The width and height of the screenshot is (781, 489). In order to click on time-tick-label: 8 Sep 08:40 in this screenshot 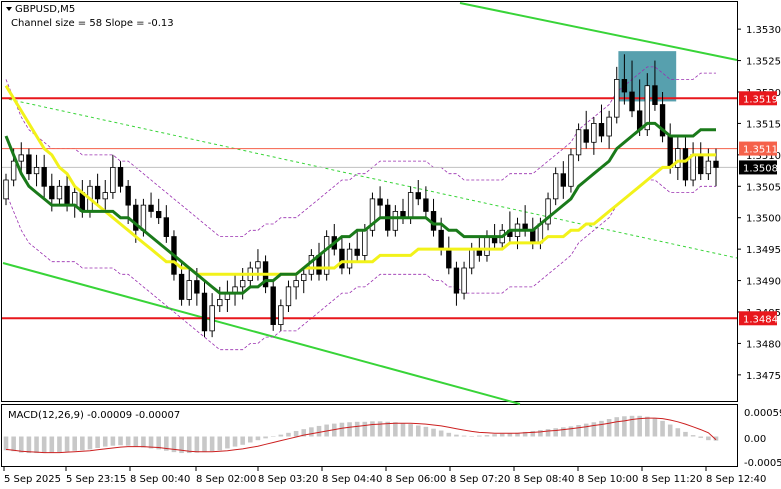, I will do `click(544, 479)`.